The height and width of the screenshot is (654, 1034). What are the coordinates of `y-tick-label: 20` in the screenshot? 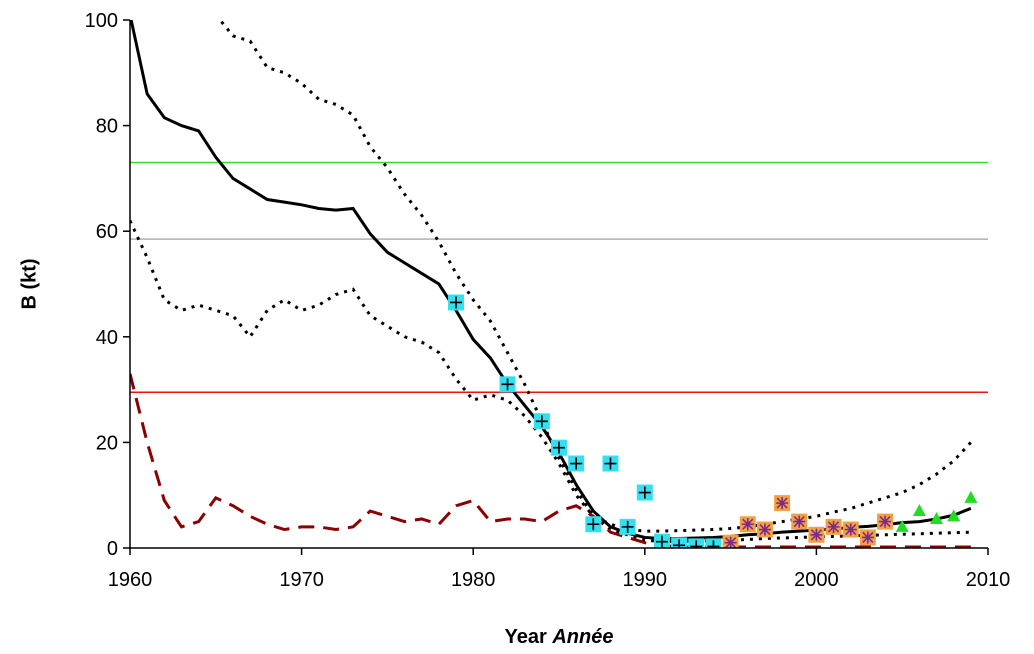 It's located at (107, 443).